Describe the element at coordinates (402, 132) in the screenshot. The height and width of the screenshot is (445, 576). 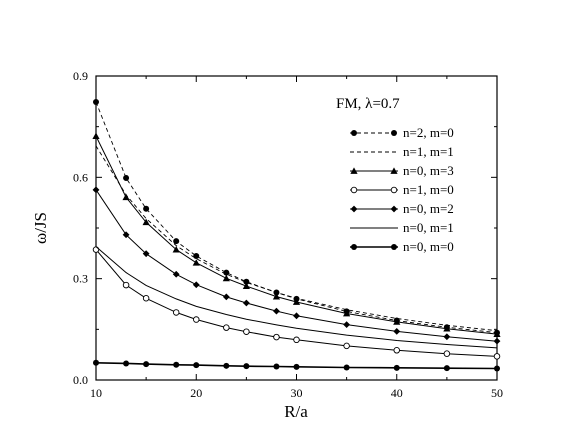
I see `legend-item: n=2, m=0` at that location.